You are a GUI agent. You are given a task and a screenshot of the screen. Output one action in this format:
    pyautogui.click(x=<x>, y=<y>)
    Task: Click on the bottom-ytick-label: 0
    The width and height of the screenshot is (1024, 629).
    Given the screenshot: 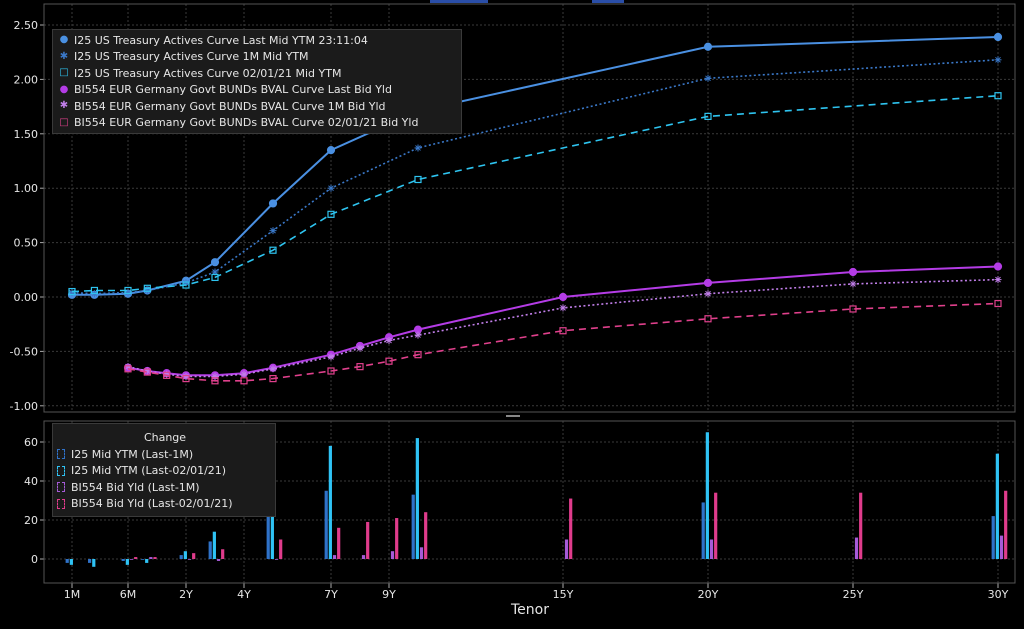 What is the action you would take?
    pyautogui.click(x=34, y=559)
    